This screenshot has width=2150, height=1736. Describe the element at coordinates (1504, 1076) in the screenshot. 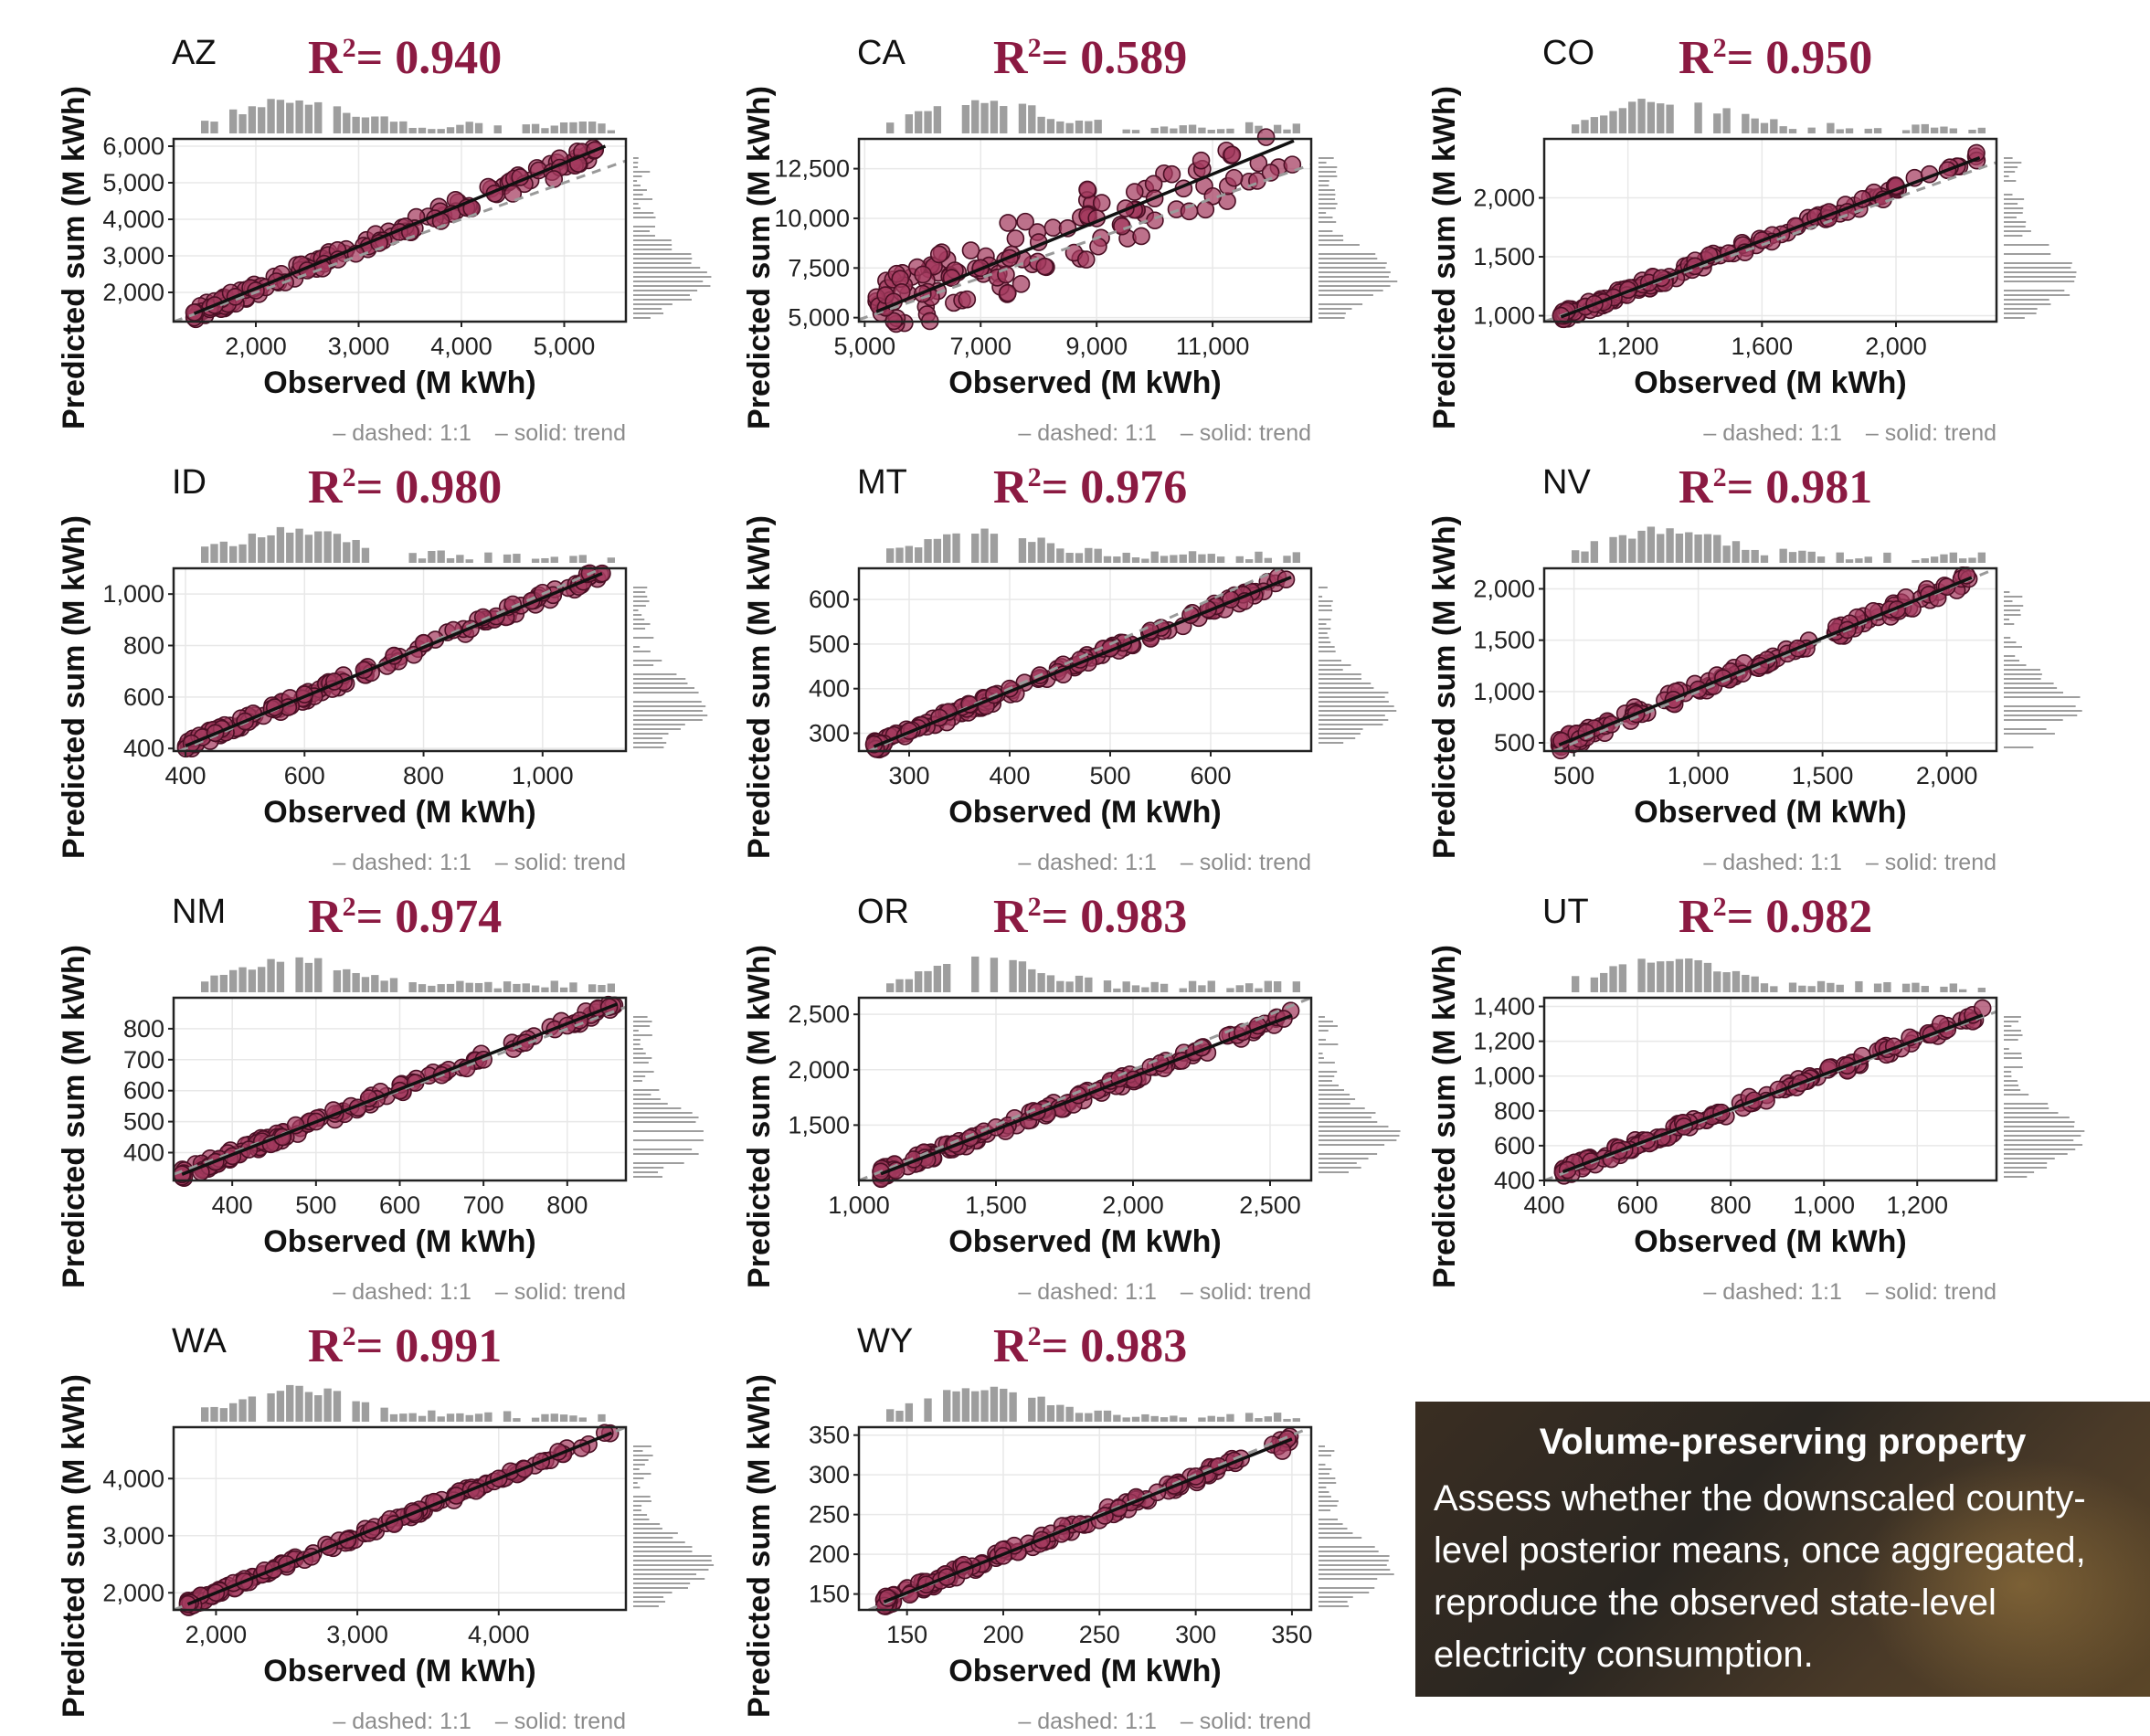

I see `y-tick-label: 1,000` at that location.